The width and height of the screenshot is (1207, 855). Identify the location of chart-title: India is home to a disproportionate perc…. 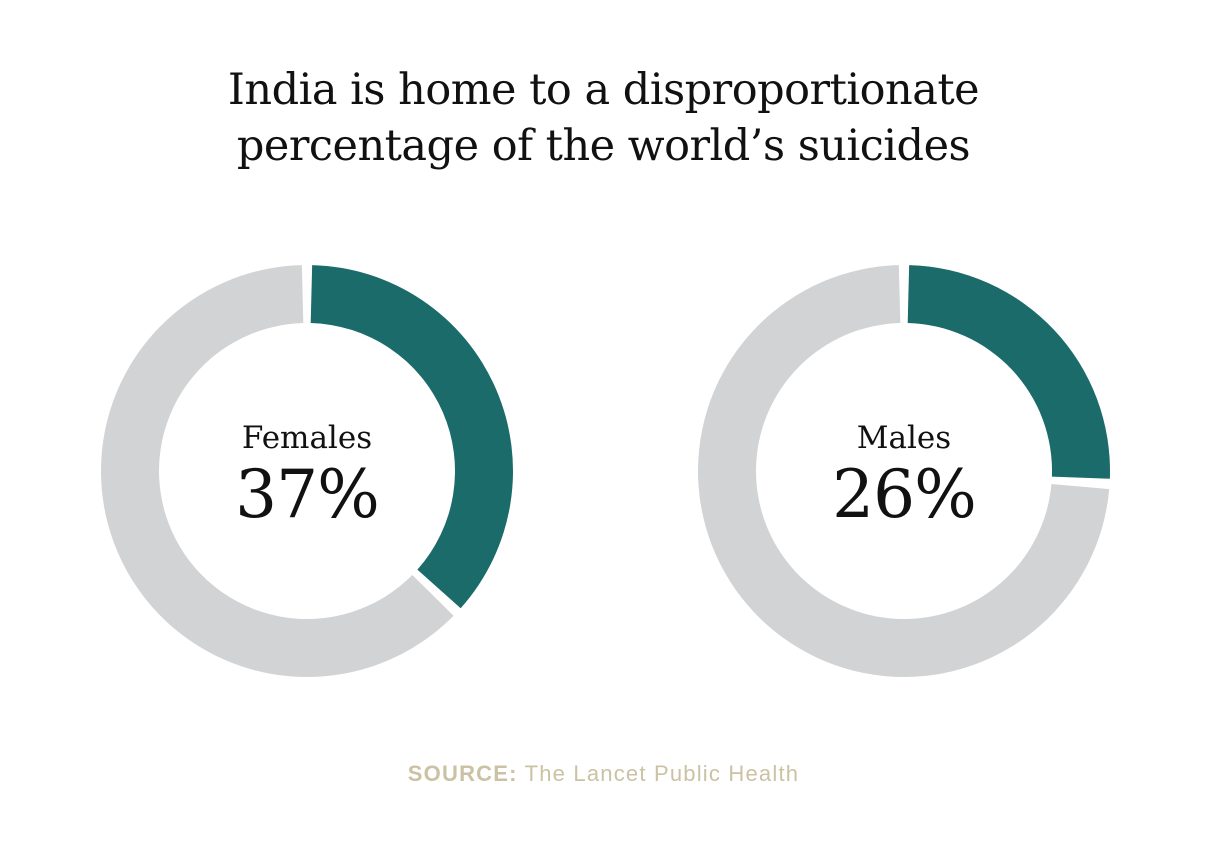
(603, 118).